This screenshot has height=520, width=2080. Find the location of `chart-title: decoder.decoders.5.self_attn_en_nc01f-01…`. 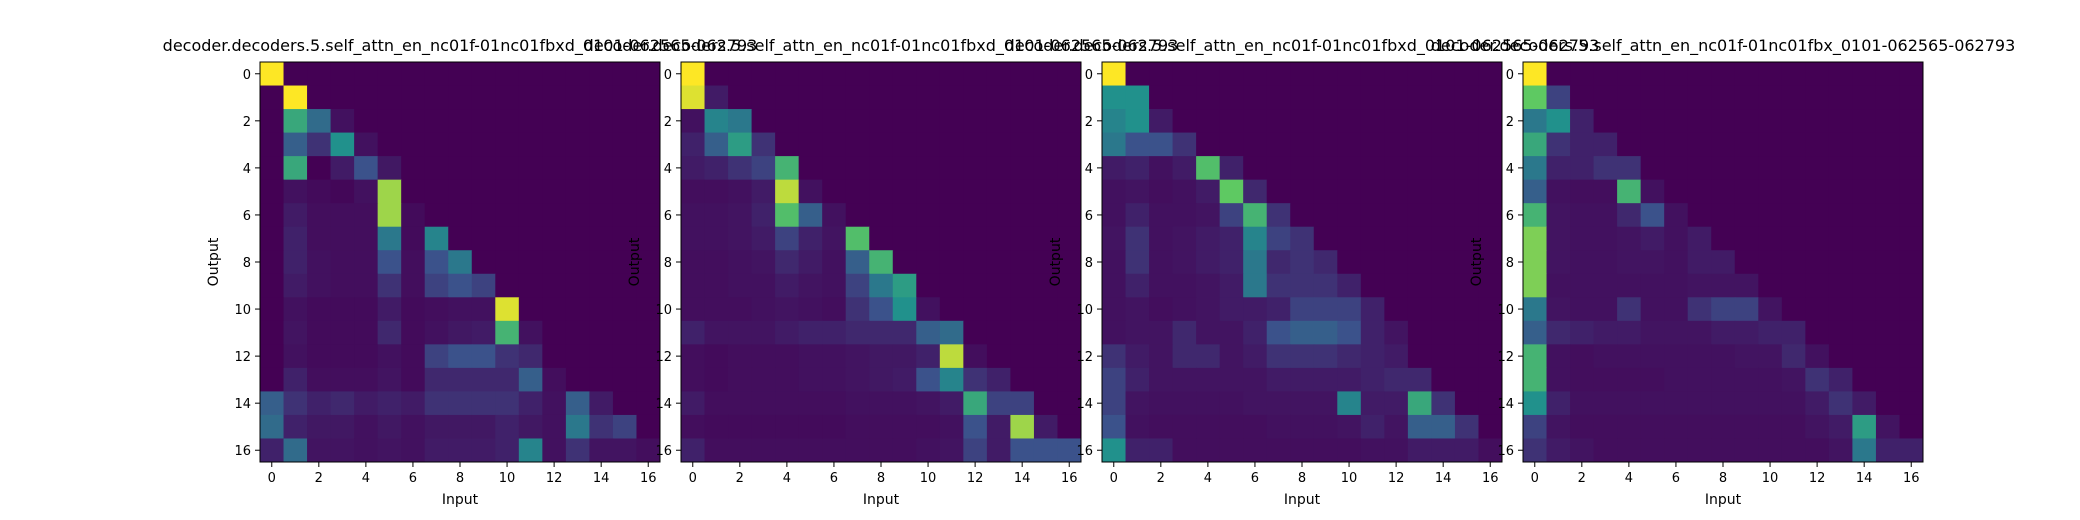

chart-title: decoder.decoders.5.self_attn_en_nc01f-01… is located at coordinates (881, 46).